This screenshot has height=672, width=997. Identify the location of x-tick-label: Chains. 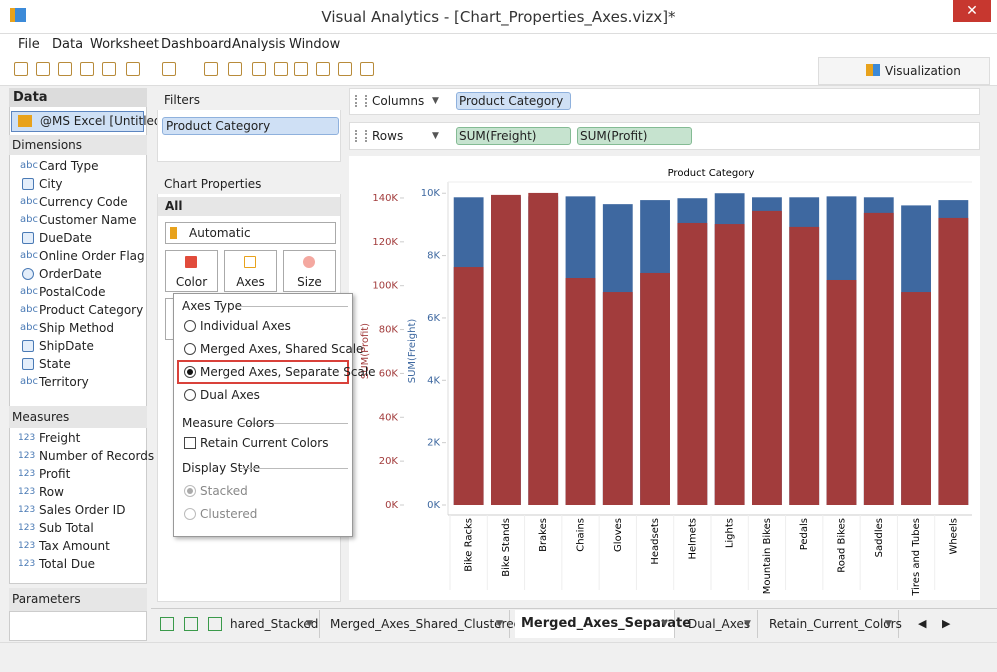
(581, 535).